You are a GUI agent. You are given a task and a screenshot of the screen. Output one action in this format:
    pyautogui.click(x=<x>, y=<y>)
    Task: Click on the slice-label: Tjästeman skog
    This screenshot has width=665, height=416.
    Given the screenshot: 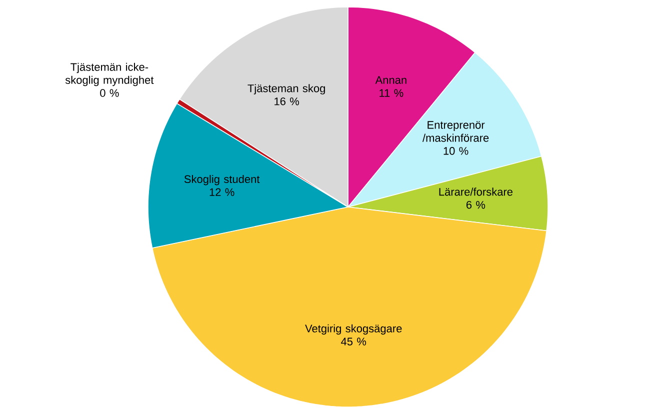 What is the action you would take?
    pyautogui.click(x=286, y=89)
    